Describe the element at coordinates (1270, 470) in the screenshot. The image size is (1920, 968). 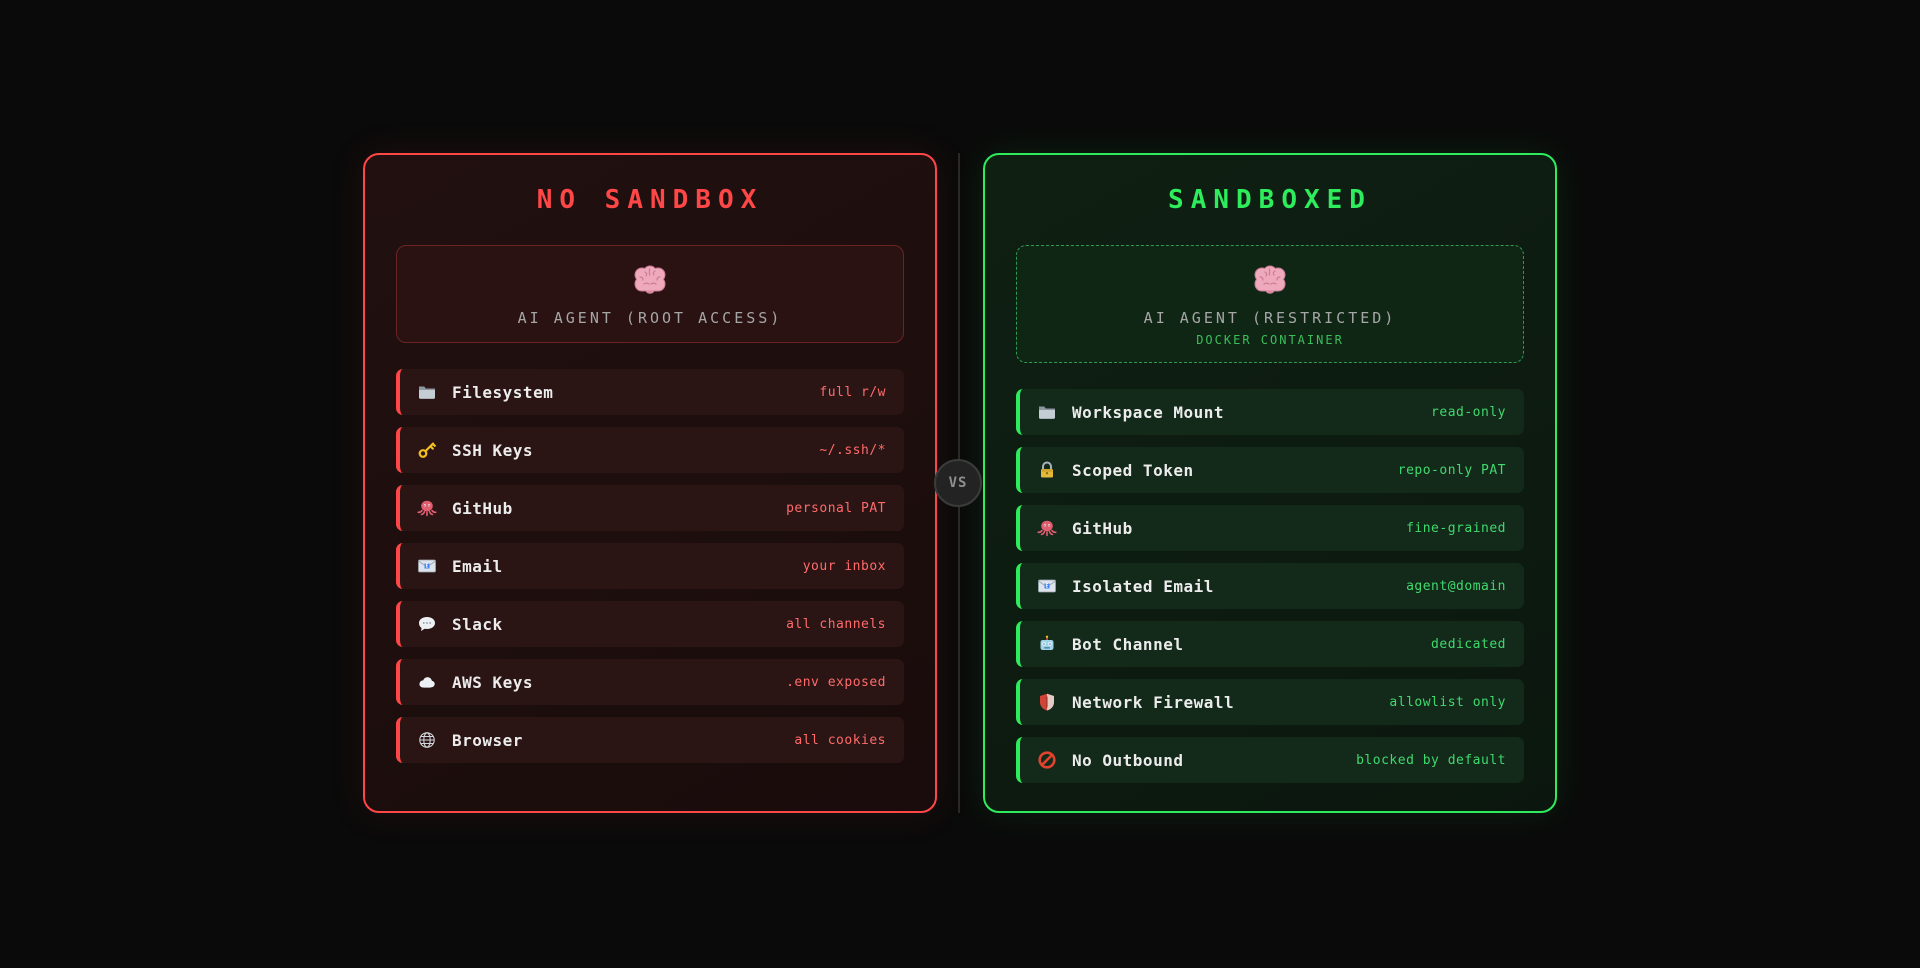
I see `list-item: Scoped Token repo-only PAT` at that location.